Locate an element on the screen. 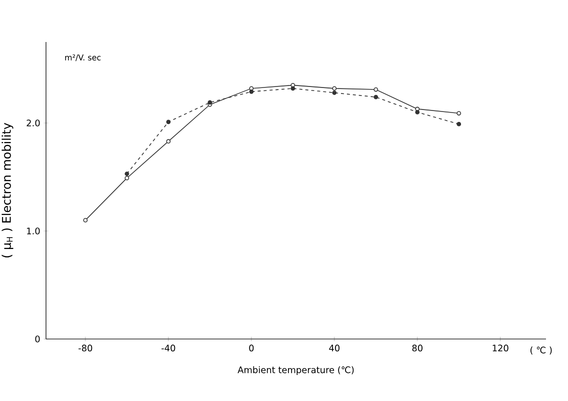 The height and width of the screenshot is (401, 568). x-tick-label: 40 is located at coordinates (334, 348).